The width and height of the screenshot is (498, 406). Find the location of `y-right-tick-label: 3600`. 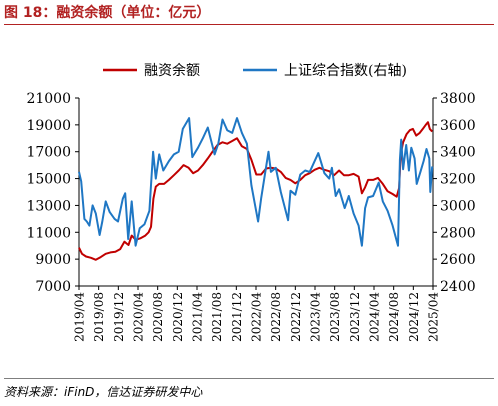

y-right-tick-label: 3600 is located at coordinates (458, 126).